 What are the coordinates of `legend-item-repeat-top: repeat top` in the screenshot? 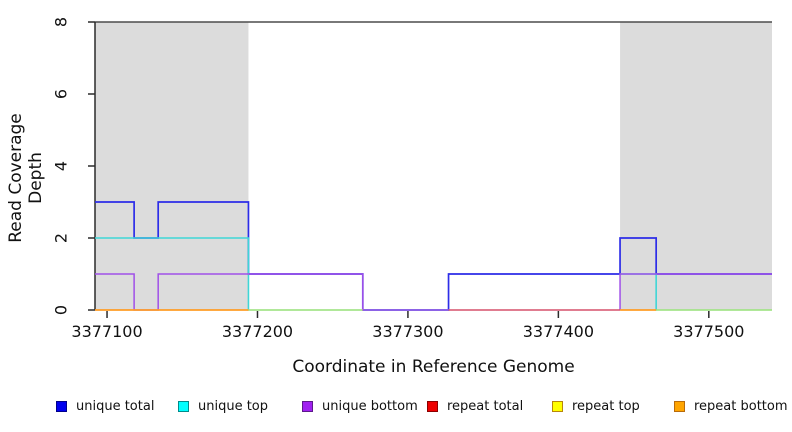 It's located at (596, 406).